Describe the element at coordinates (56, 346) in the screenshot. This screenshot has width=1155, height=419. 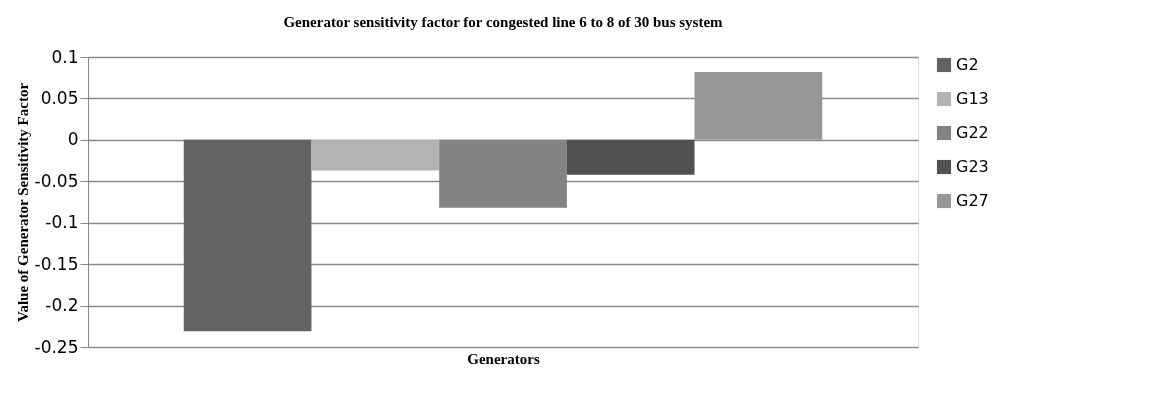
I see `y-tick-label: -0.25` at that location.